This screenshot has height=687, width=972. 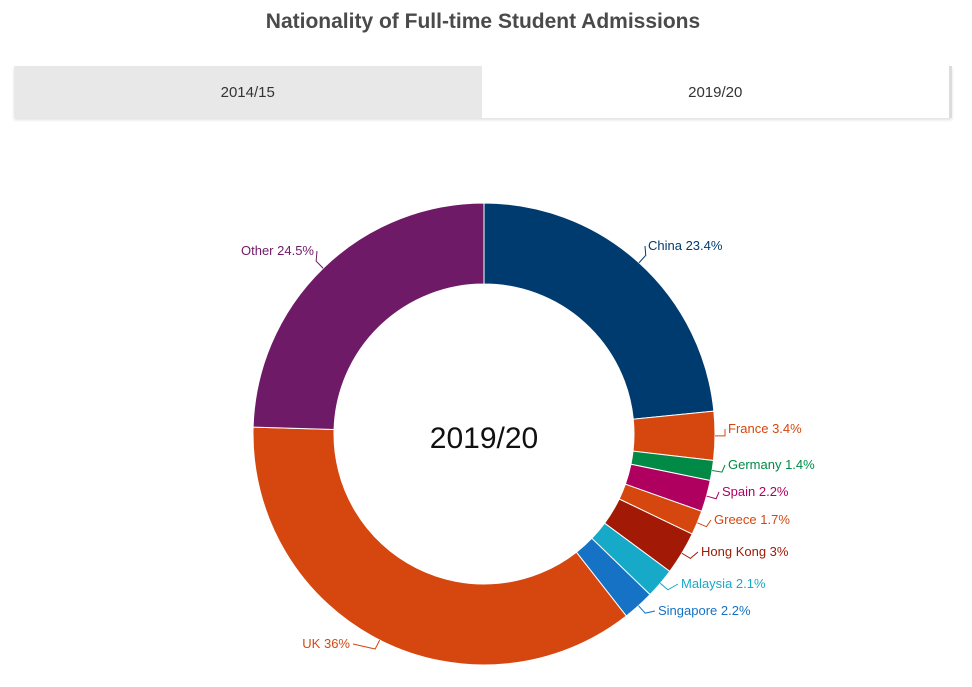 What do you see at coordinates (765, 428) in the screenshot?
I see `label-france: France 3.4%` at bounding box center [765, 428].